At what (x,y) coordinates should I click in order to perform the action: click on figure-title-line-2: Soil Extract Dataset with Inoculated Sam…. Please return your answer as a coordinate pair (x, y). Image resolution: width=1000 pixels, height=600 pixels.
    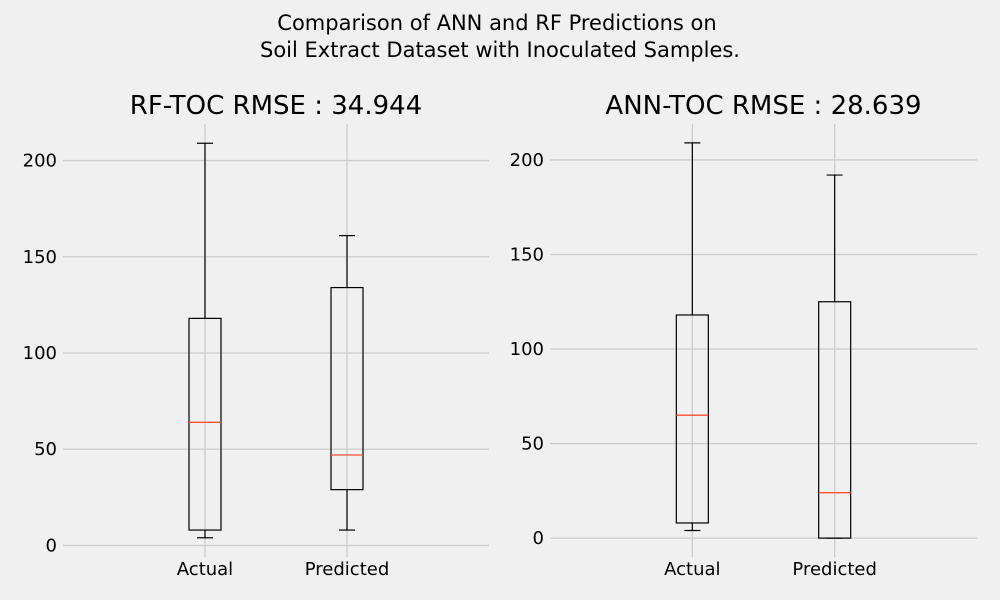
    Looking at the image, I should click on (500, 50).